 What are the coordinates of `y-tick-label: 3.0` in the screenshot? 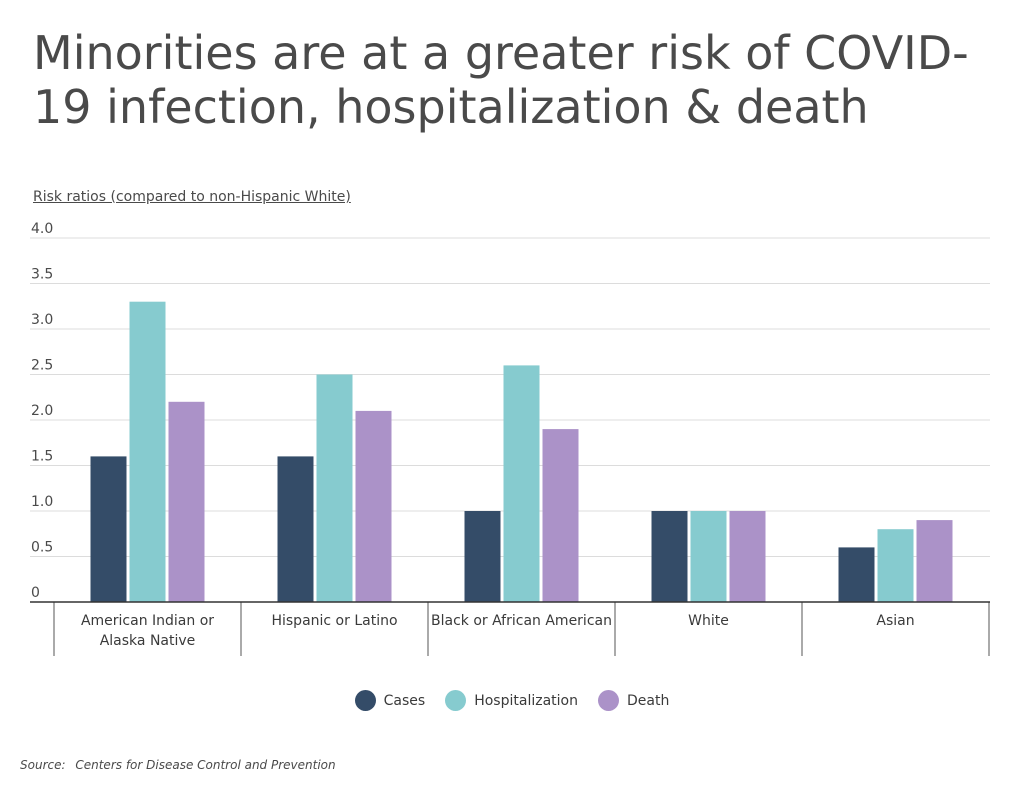 It's located at (42, 320).